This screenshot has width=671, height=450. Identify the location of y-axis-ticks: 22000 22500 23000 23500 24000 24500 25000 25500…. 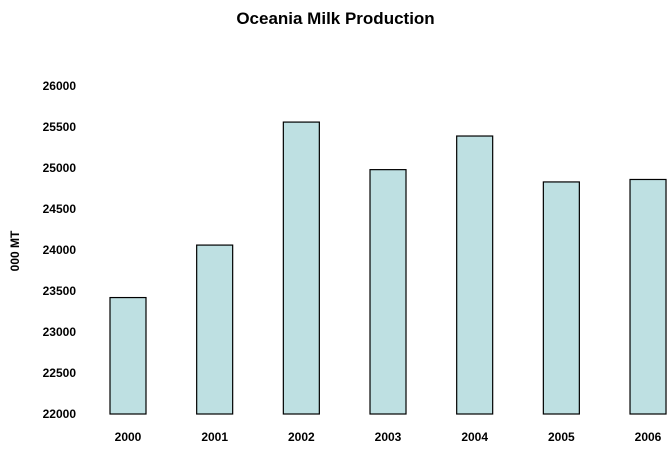
(60, 250).